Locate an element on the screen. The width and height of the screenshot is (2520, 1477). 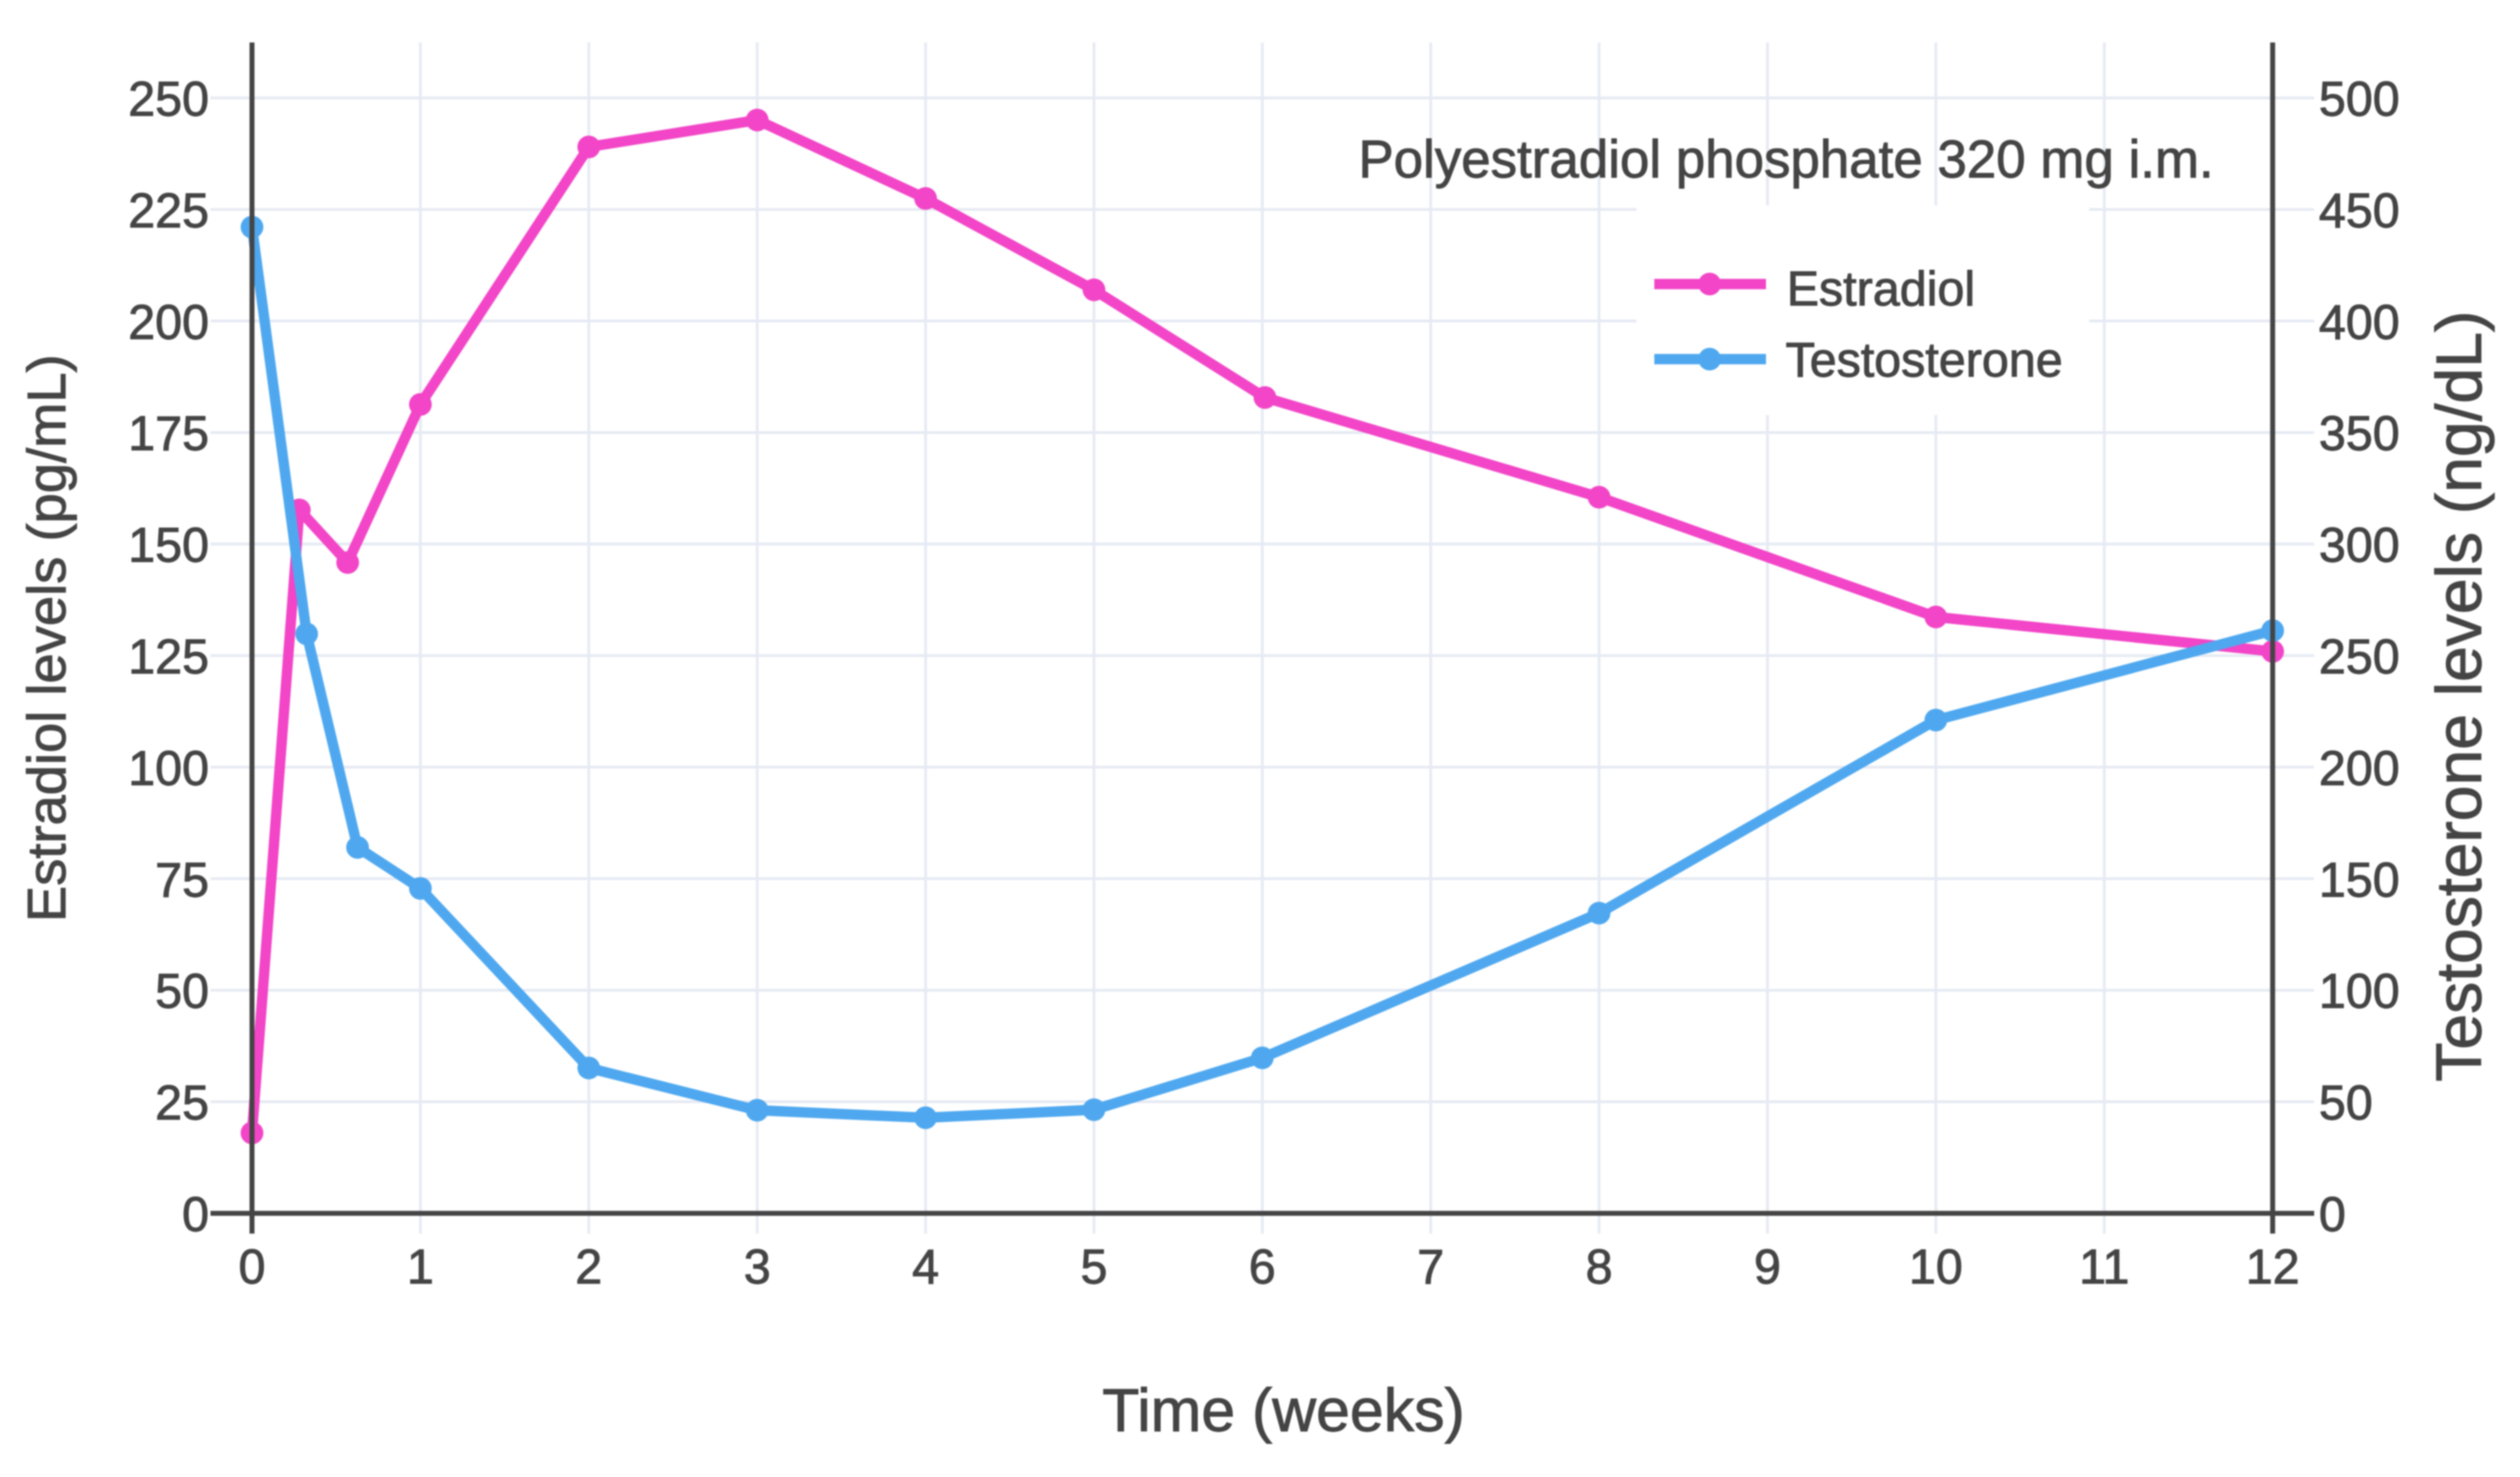
svg-text: Testosterone levels (ng/dL) is located at coordinates (2459, 695).